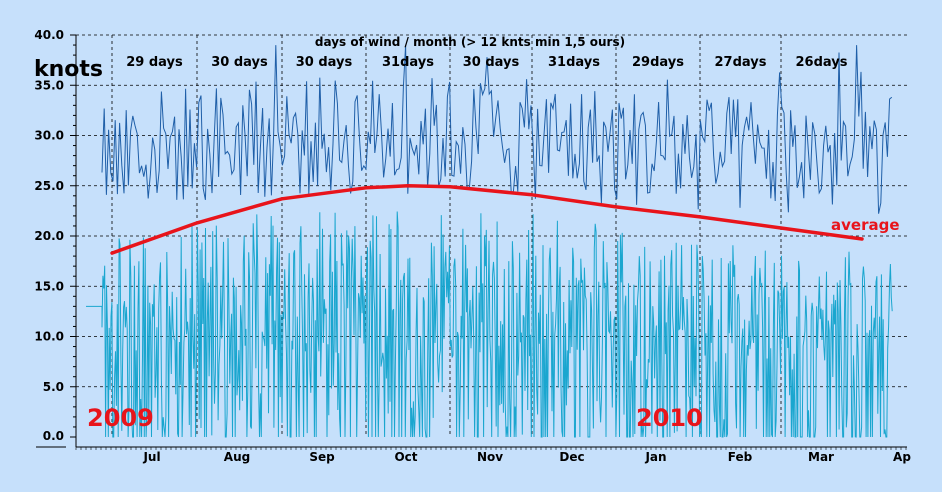 This screenshot has height=492, width=942. Describe the element at coordinates (49, 286) in the screenshot. I see `y-tick-label: 15.0` at that location.